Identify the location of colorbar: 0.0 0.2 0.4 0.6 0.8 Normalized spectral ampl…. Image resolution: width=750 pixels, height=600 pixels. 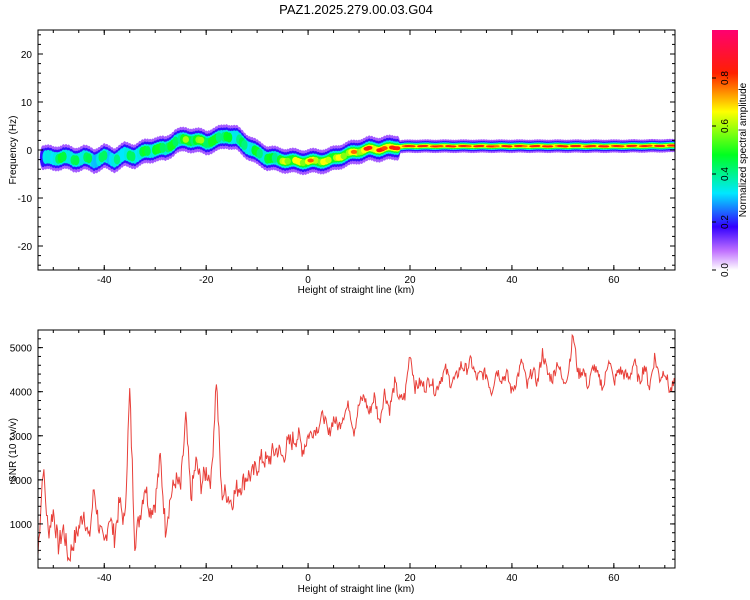
(730, 153).